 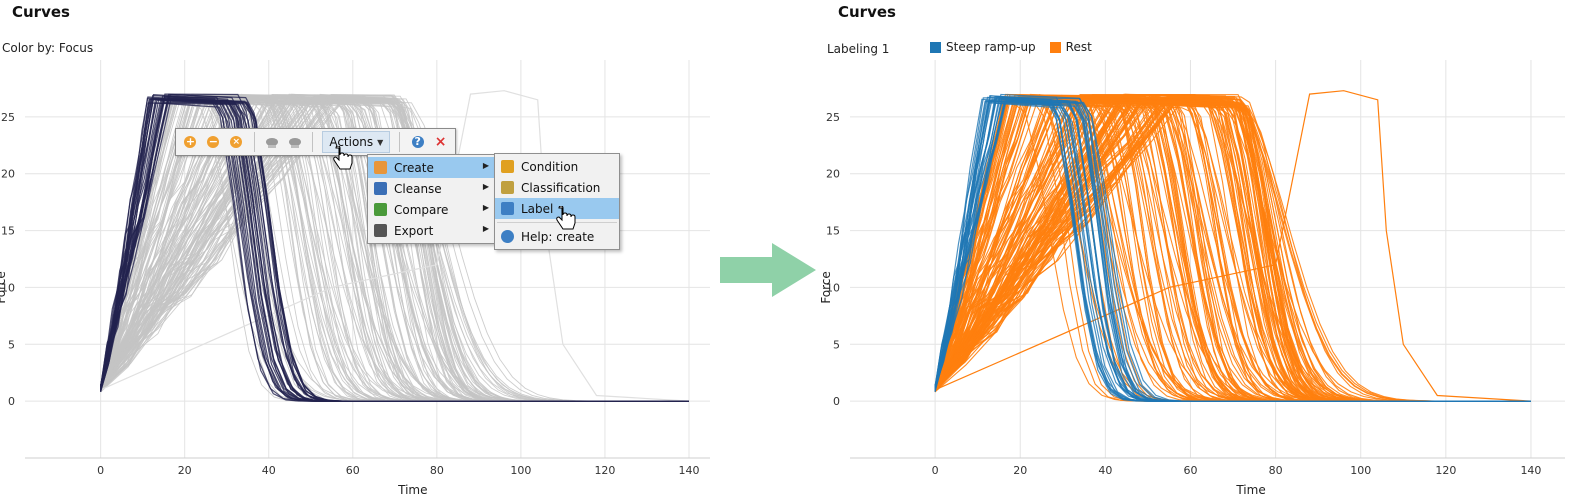 What do you see at coordinates (380, 188) in the screenshot?
I see `cleanse-icon` at bounding box center [380, 188].